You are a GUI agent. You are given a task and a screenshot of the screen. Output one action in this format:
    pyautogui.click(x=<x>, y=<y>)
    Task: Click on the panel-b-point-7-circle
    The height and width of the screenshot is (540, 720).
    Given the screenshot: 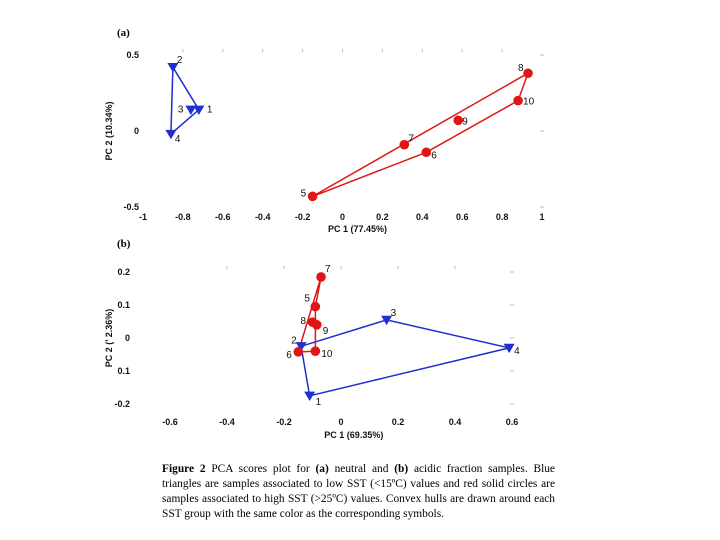 What is the action you would take?
    pyautogui.click(x=321, y=277)
    